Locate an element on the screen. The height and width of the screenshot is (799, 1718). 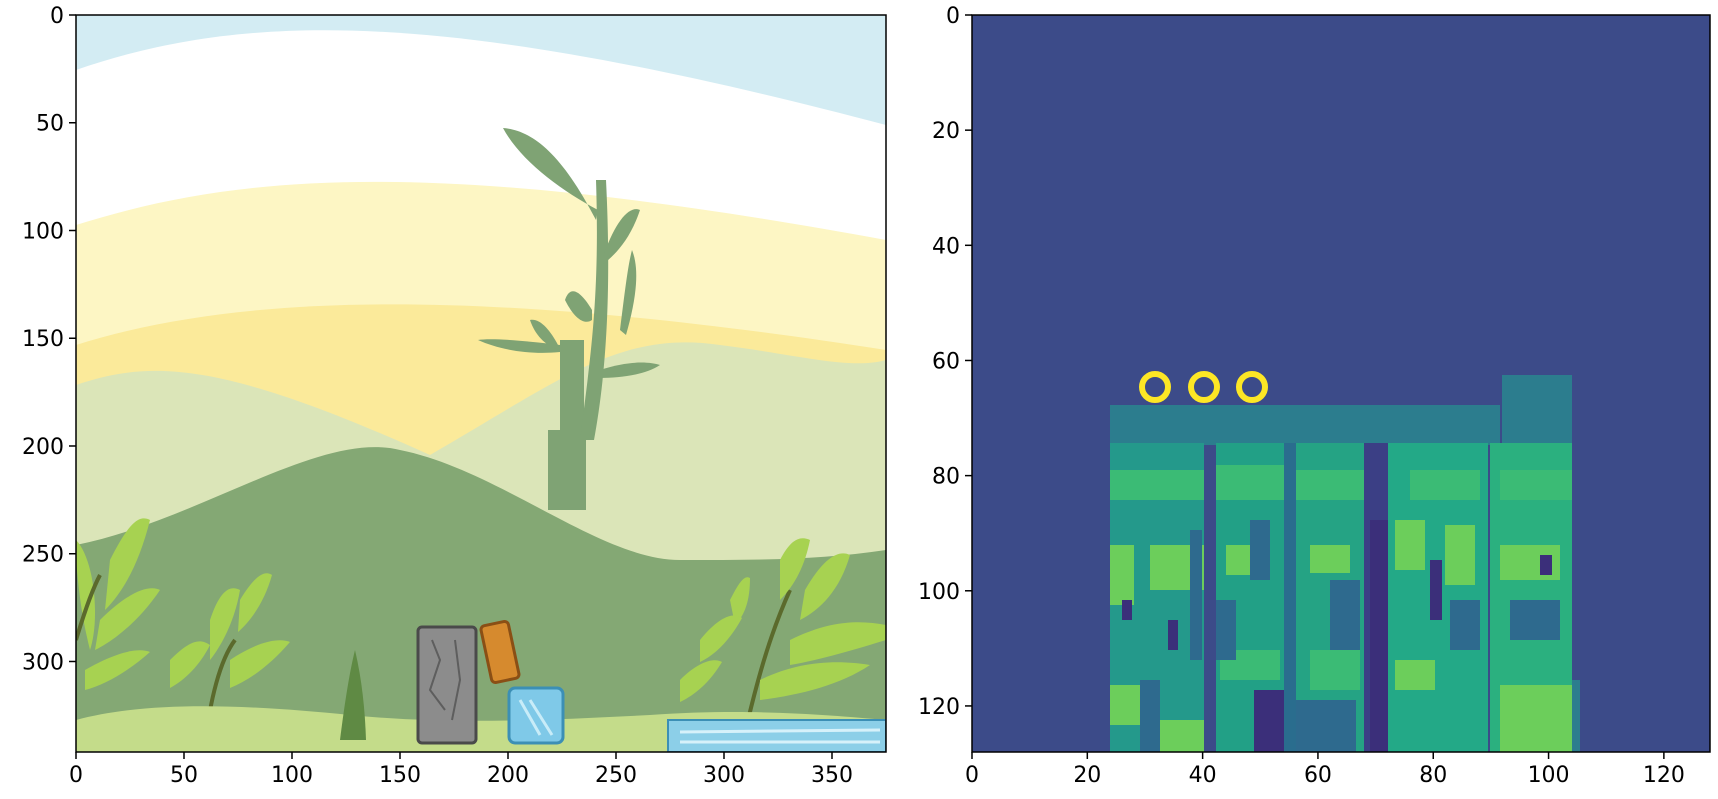
foliage-right is located at coordinates (783, 620).